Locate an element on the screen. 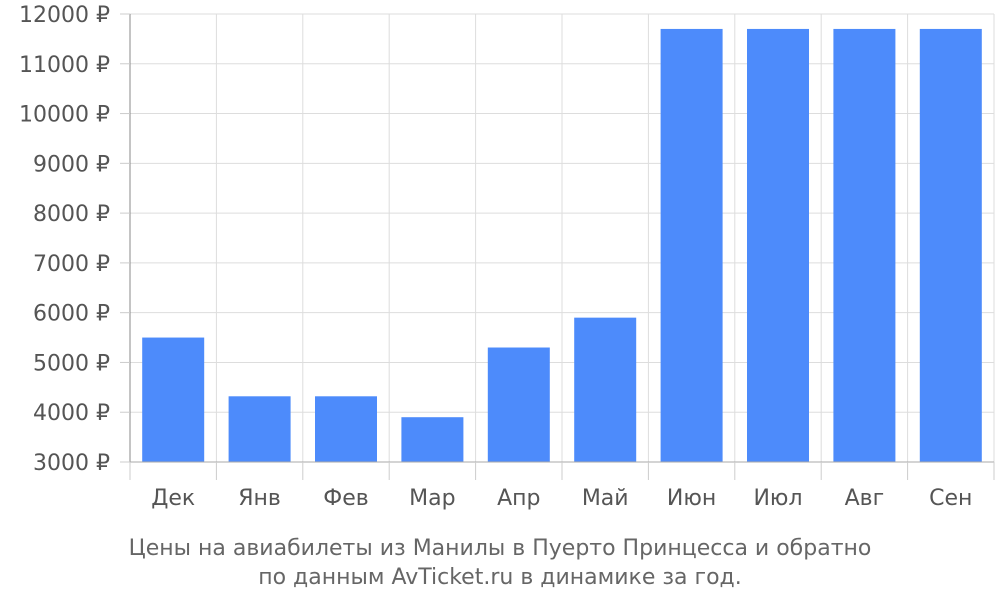 This screenshot has width=1000, height=600. bar-Май is located at coordinates (605, 389).